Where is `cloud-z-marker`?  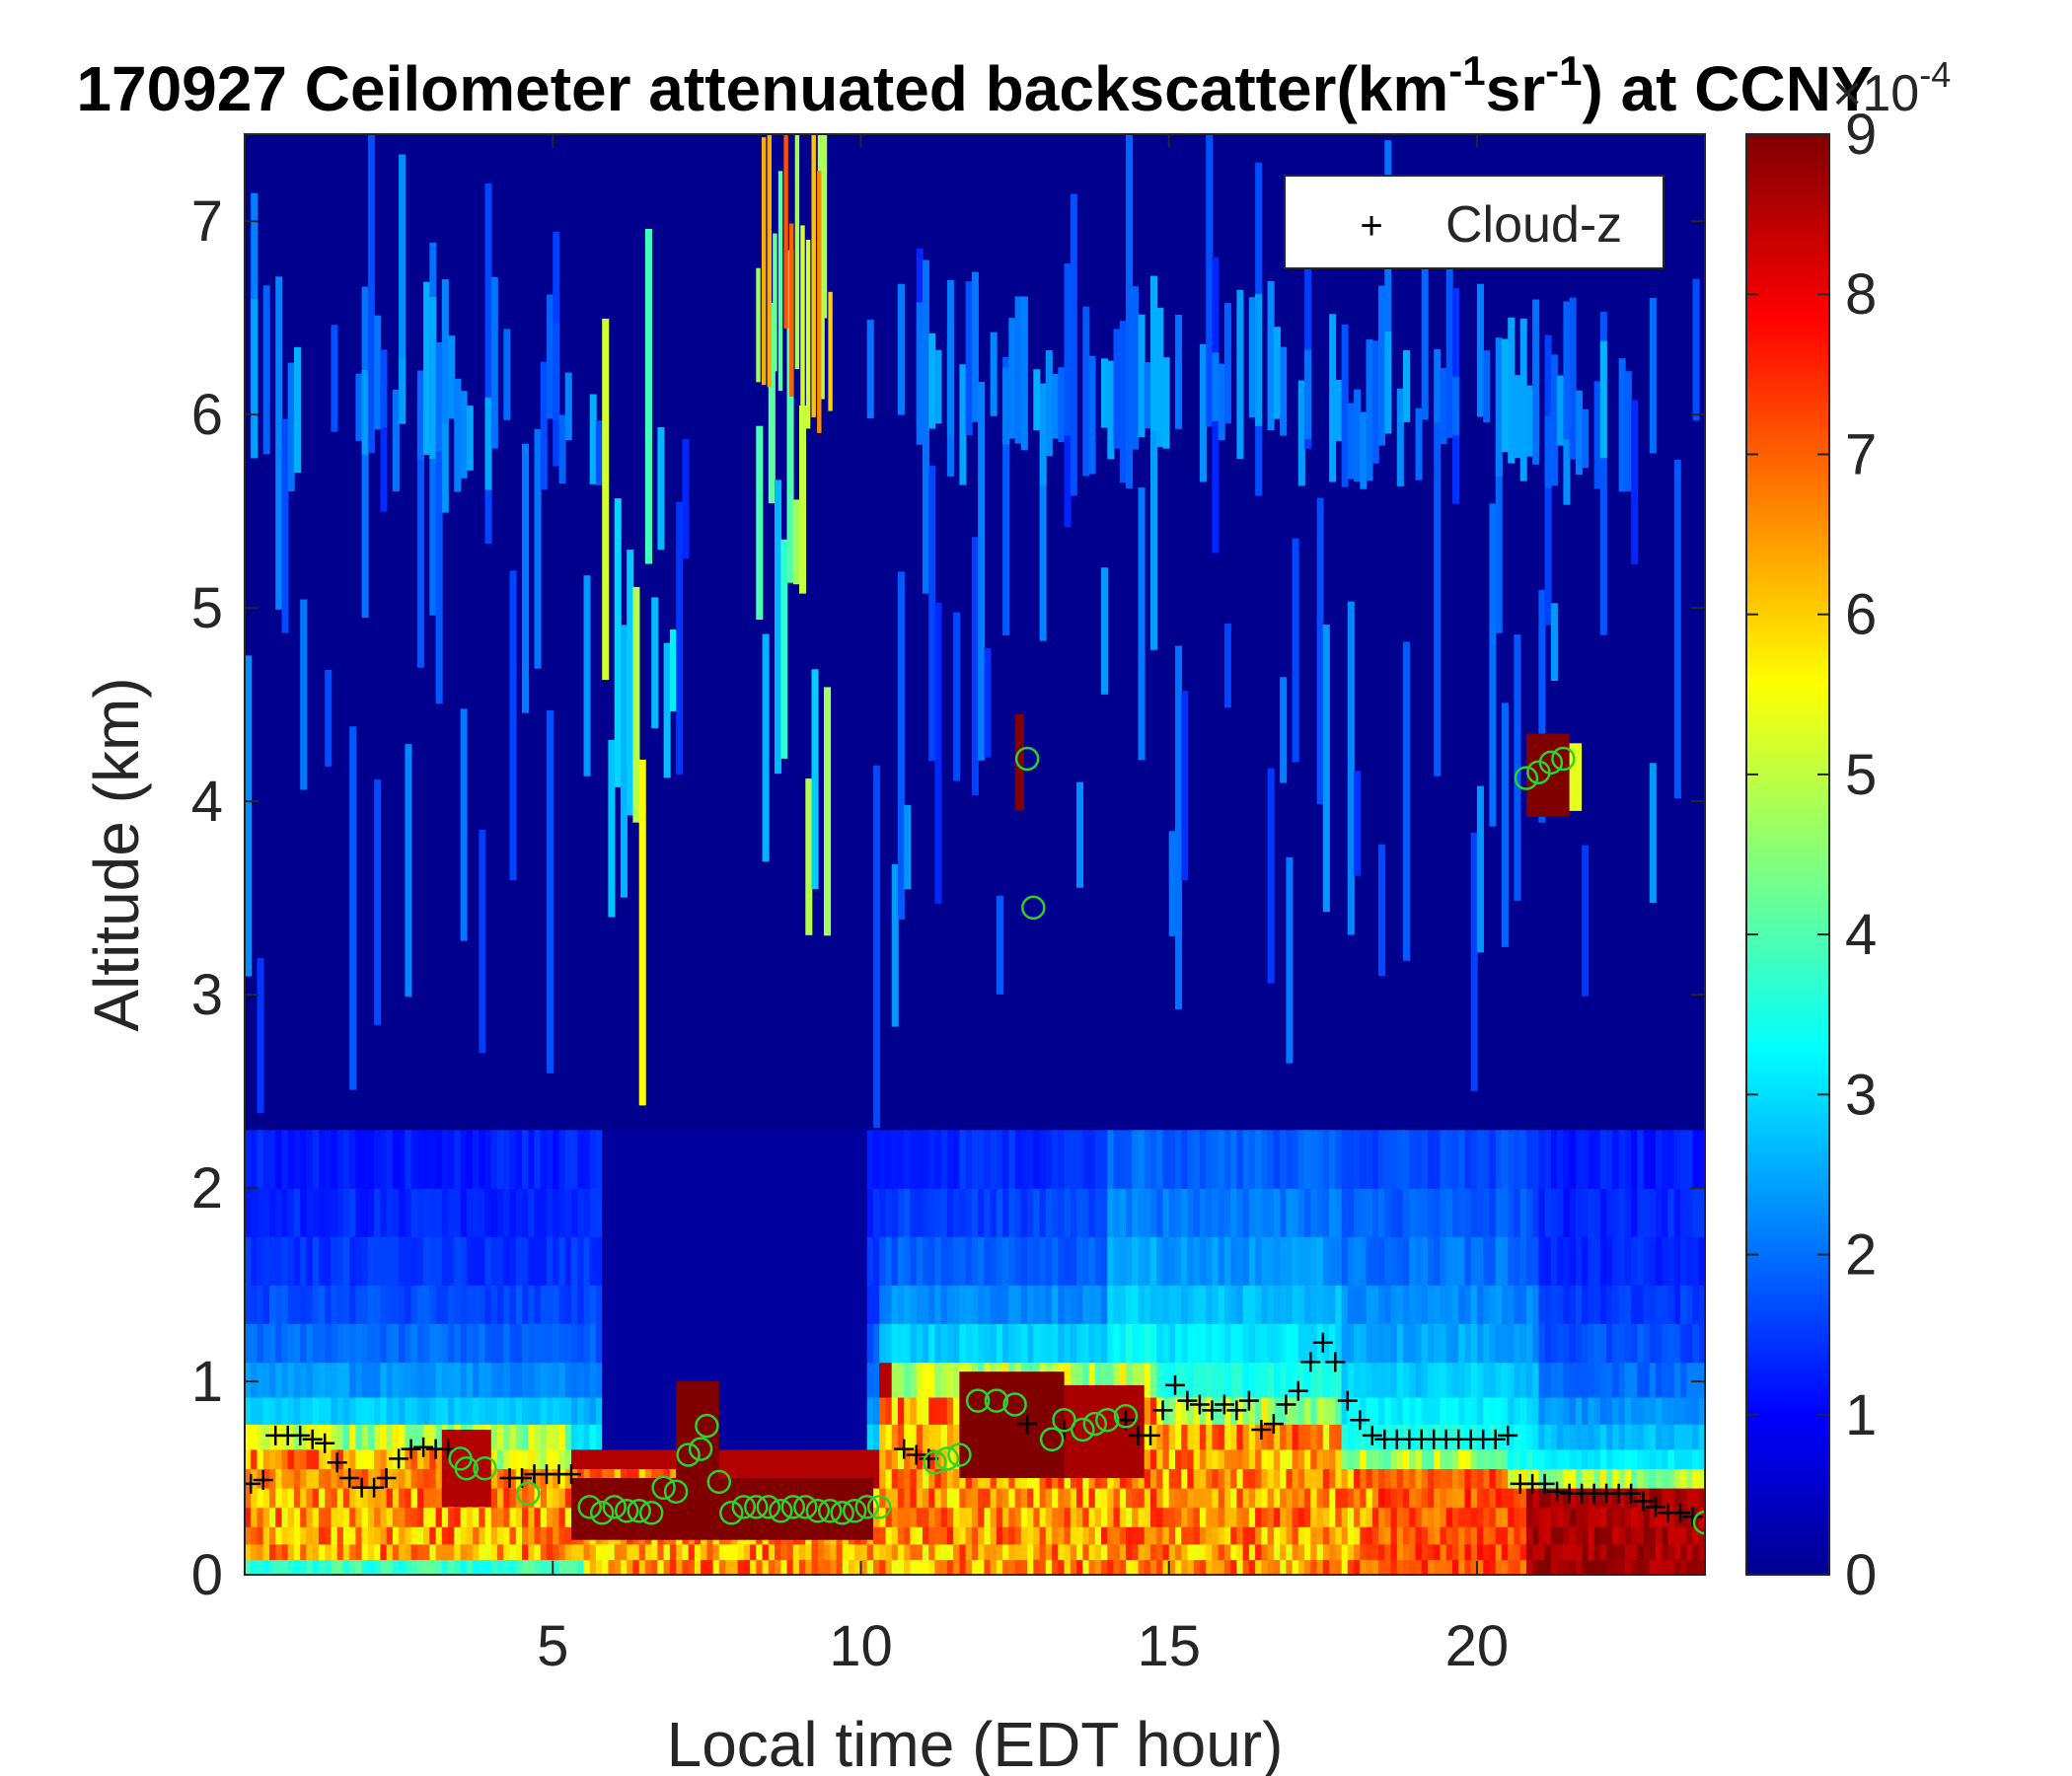
cloud-z-marker is located at coordinates (263, 1480).